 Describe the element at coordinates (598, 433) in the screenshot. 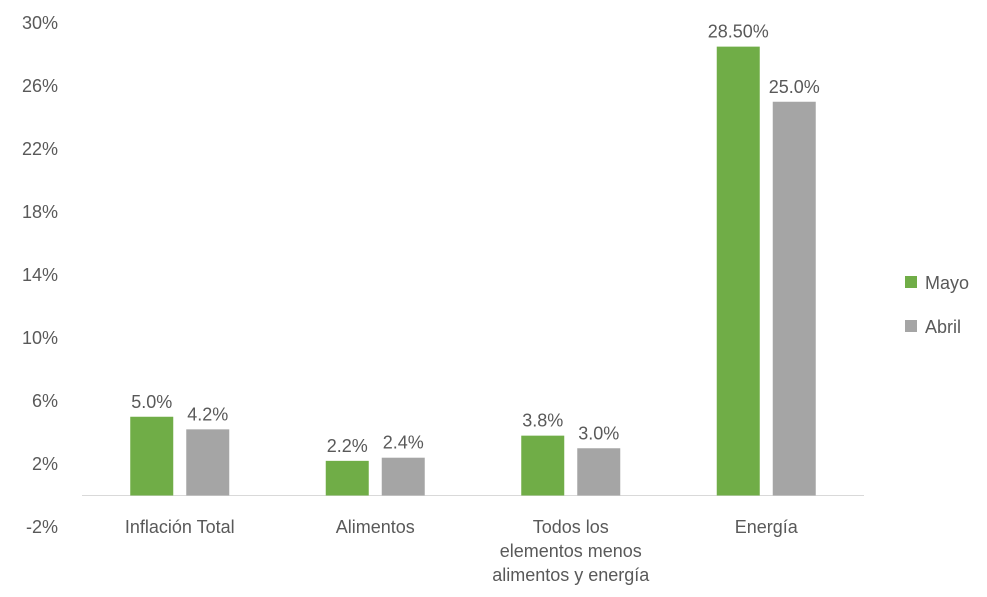

I see `data-label: 3.0%` at that location.